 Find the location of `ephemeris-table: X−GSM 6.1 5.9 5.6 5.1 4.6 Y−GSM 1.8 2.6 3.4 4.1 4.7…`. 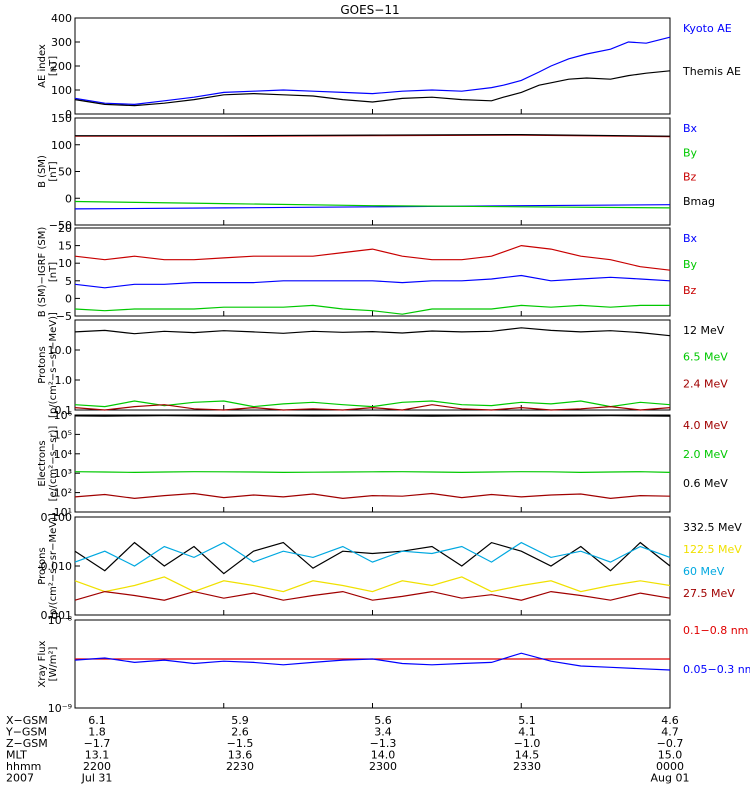

ephemeris-table: X−GSM 6.1 5.9 5.6 5.1 4.6 Y−GSM 1.8 2.6 3.4 4.1 4.7… is located at coordinates (347, 749).